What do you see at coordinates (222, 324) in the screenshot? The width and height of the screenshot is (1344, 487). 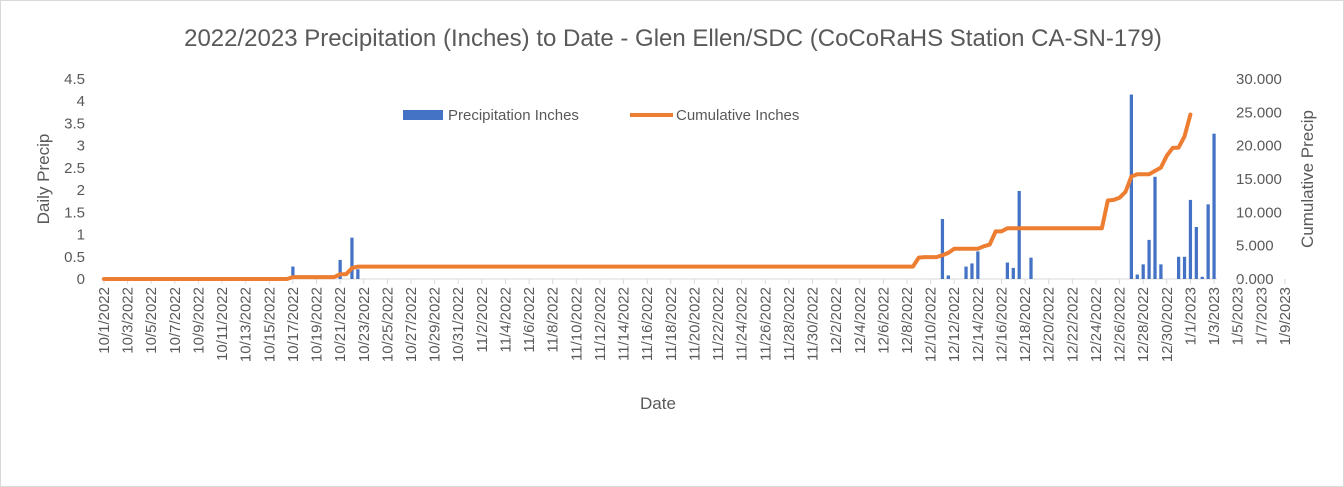 I see `x-tick-label: 10/11/2022` at bounding box center [222, 324].